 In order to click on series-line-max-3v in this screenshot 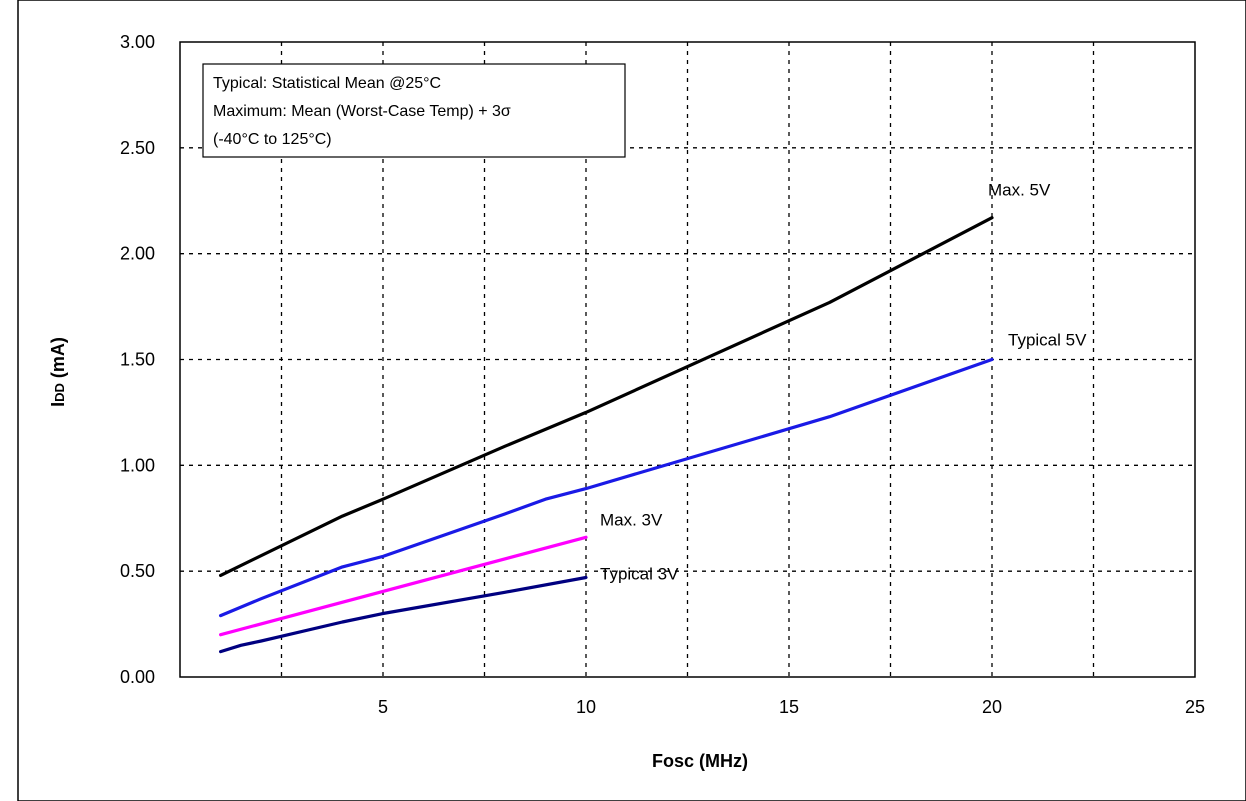, I will do `click(403, 586)`.